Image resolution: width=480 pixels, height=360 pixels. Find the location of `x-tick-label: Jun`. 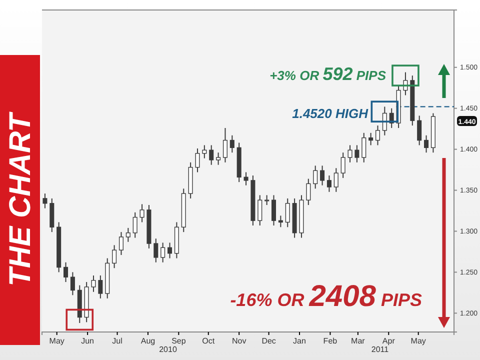

x-tick-label: Jun is located at coordinates (87, 341).